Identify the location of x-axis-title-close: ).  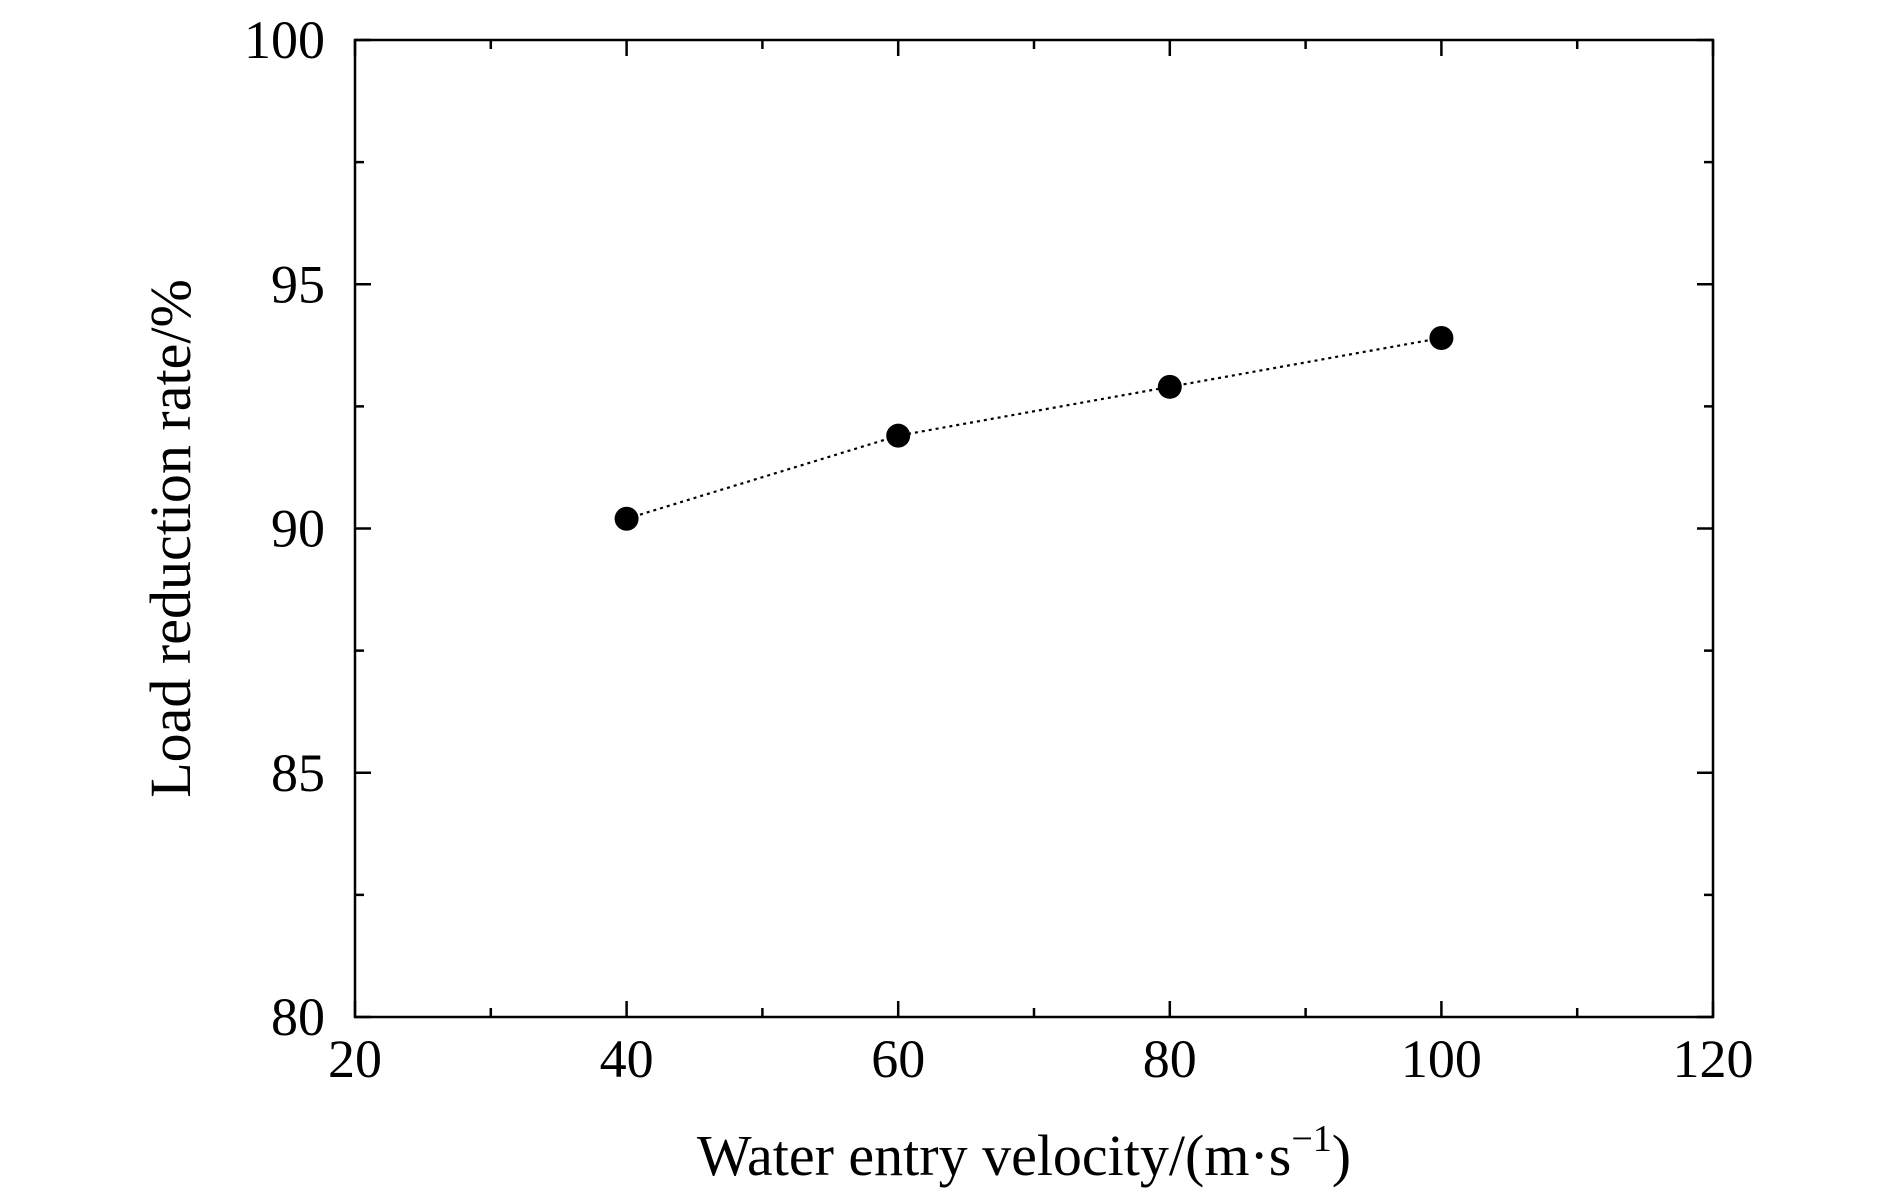
(1341, 1155).